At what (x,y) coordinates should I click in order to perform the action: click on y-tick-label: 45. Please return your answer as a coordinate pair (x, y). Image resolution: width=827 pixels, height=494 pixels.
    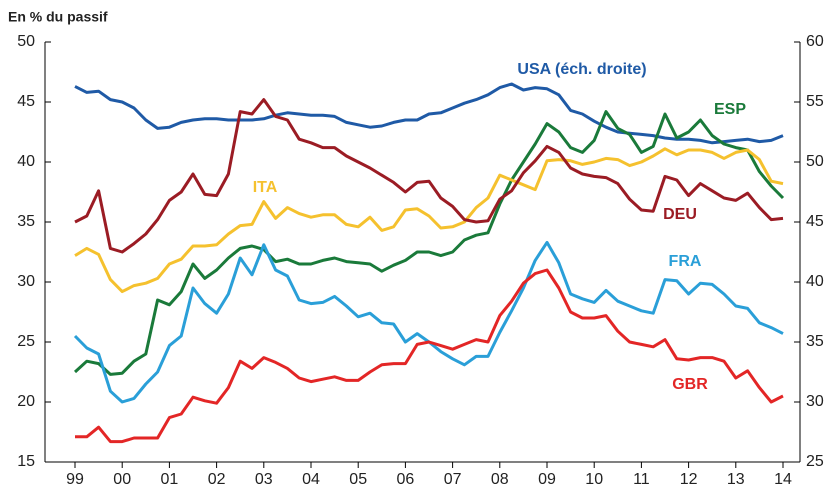
    Looking at the image, I should click on (26, 101).